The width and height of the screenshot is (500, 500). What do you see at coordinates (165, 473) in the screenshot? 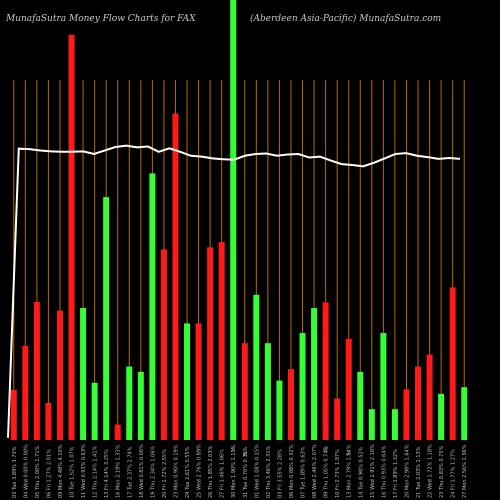
I see `tick-label: 20 Fri 2.72% 2.55%` at bounding box center [165, 473].